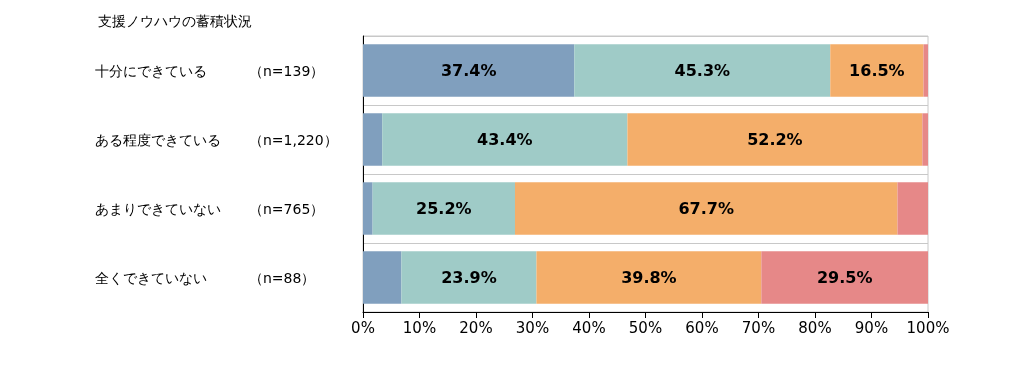 This screenshot has height=368, width=1011. I want to click on data-label: 43.4%, so click(505, 139).